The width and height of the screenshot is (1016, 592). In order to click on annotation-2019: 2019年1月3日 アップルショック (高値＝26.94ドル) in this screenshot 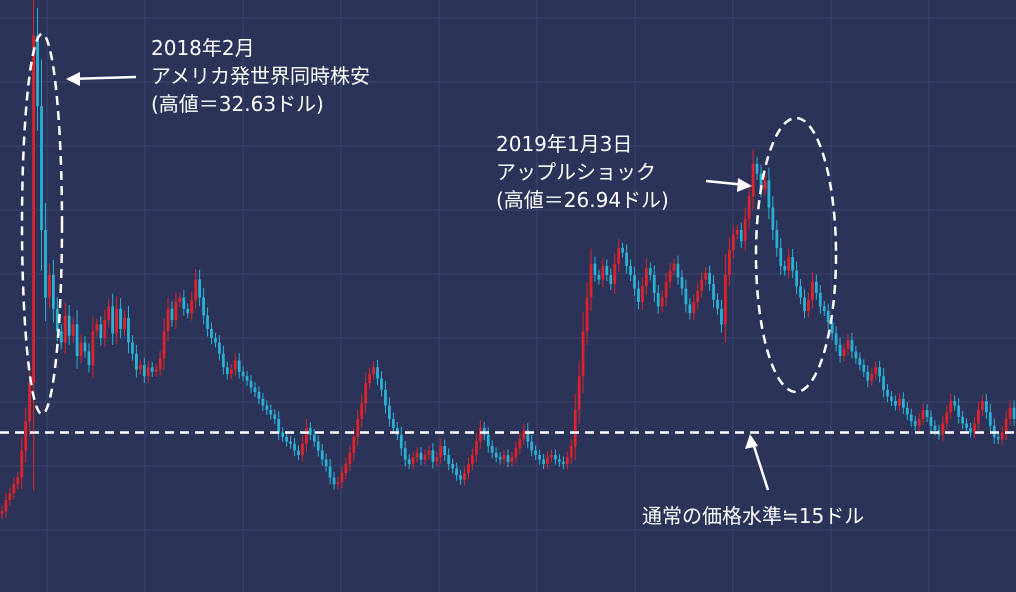, I will do `click(582, 172)`.